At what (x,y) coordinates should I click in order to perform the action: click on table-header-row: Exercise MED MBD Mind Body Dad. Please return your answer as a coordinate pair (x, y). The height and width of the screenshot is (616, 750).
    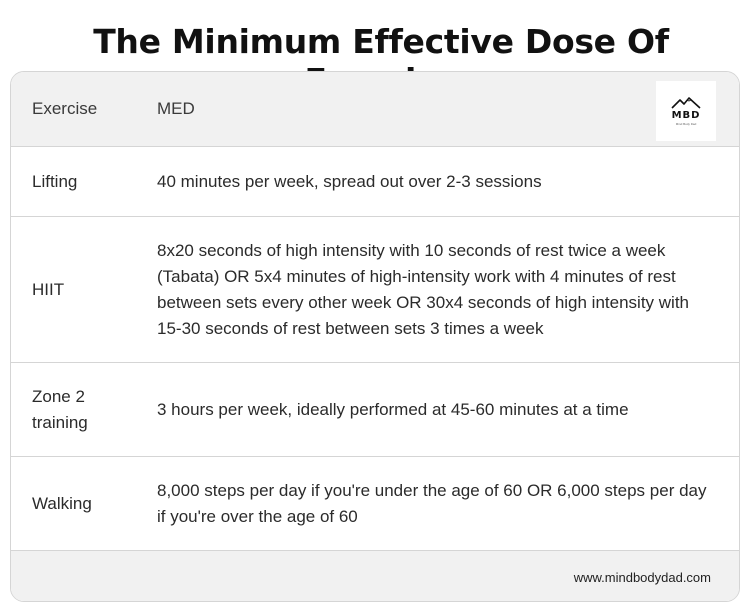
    Looking at the image, I should click on (375, 109).